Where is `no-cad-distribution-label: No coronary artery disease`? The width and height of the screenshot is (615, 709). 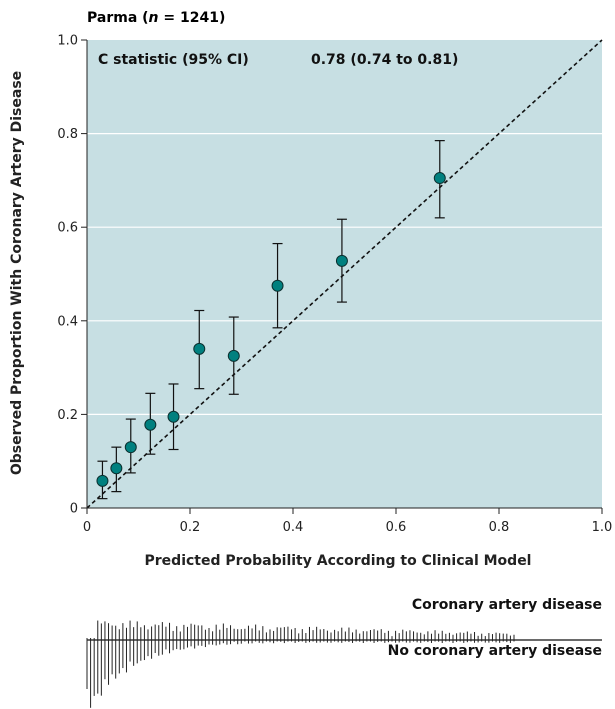 no-cad-distribution-label: No coronary artery disease is located at coordinates (495, 651).